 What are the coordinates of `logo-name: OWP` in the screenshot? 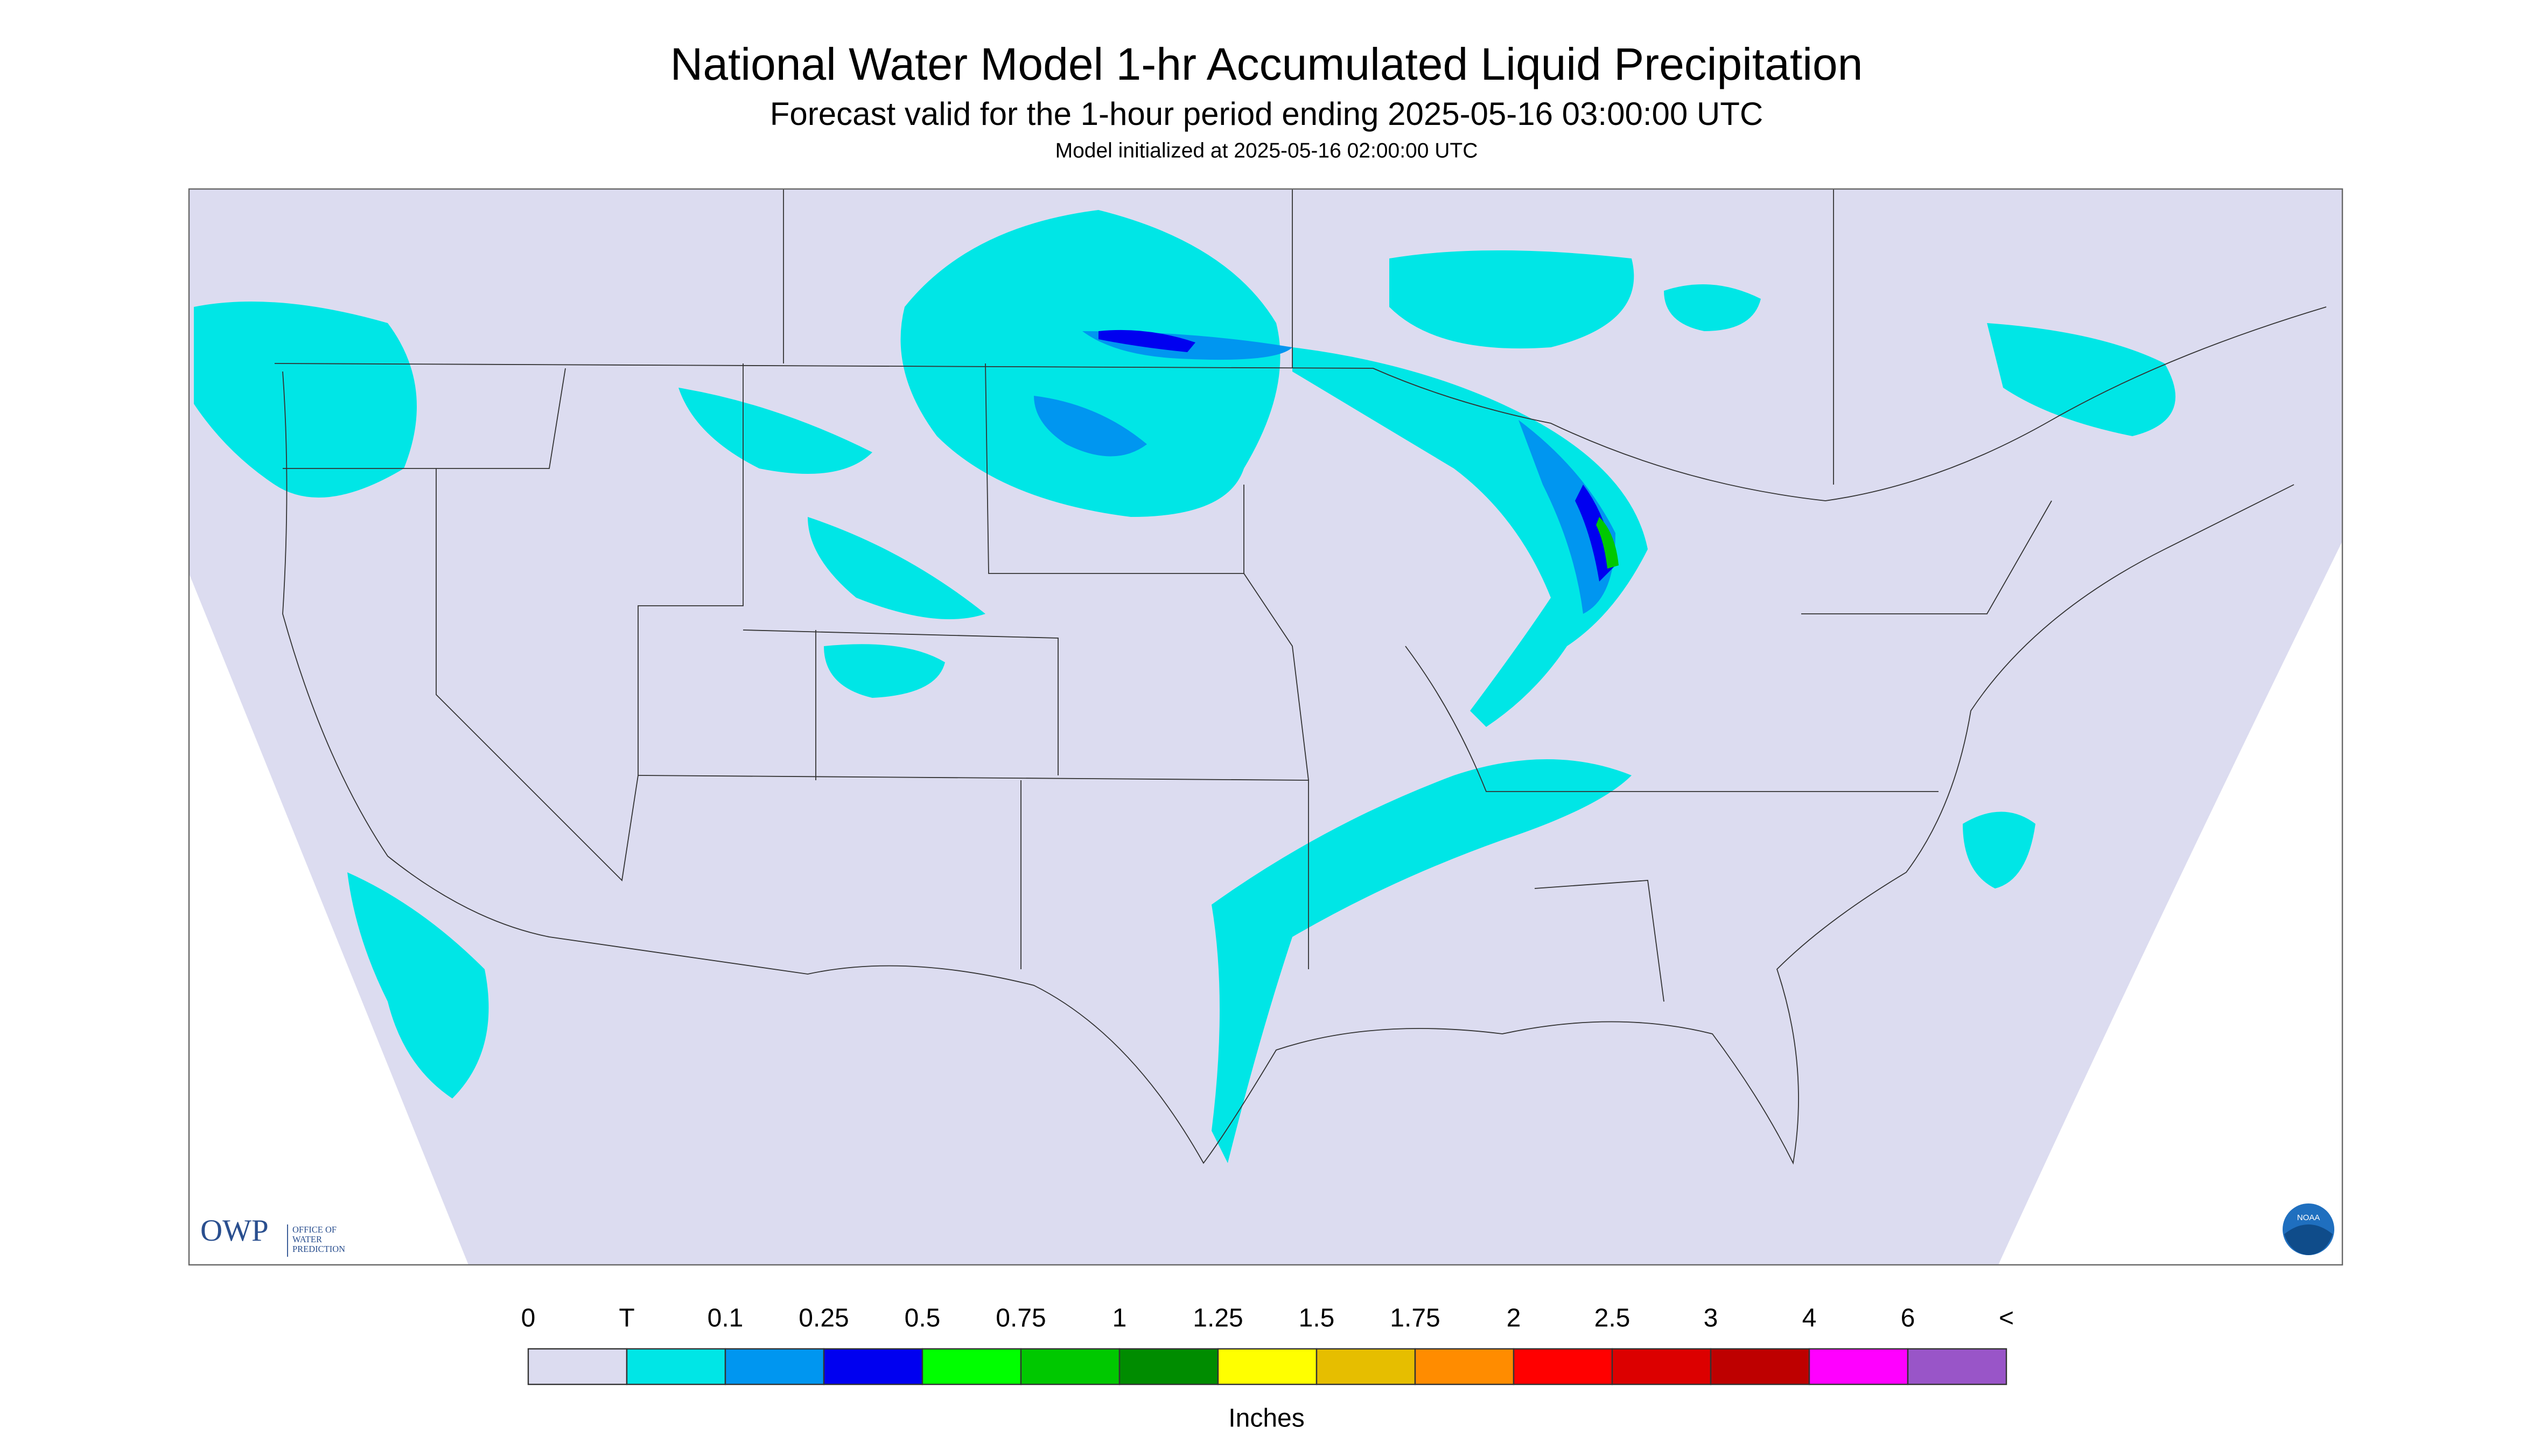 It's located at (234, 1231).